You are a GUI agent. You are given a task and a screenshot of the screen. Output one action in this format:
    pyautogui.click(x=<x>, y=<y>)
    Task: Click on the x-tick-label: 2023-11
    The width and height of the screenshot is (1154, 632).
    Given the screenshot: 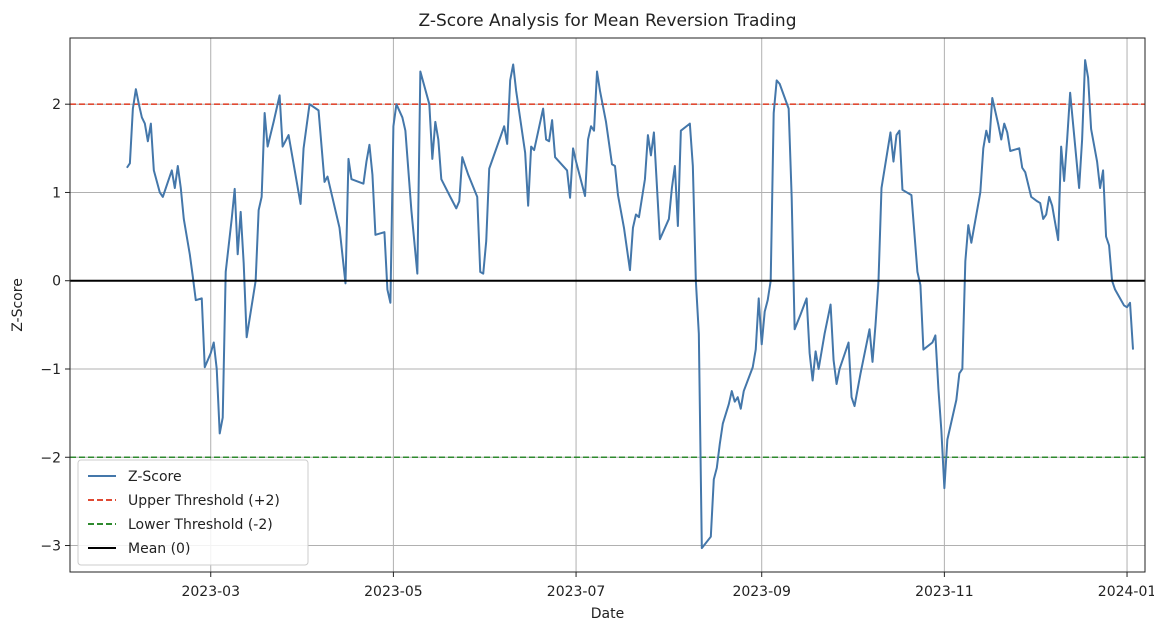 What is the action you would take?
    pyautogui.click(x=944, y=592)
    